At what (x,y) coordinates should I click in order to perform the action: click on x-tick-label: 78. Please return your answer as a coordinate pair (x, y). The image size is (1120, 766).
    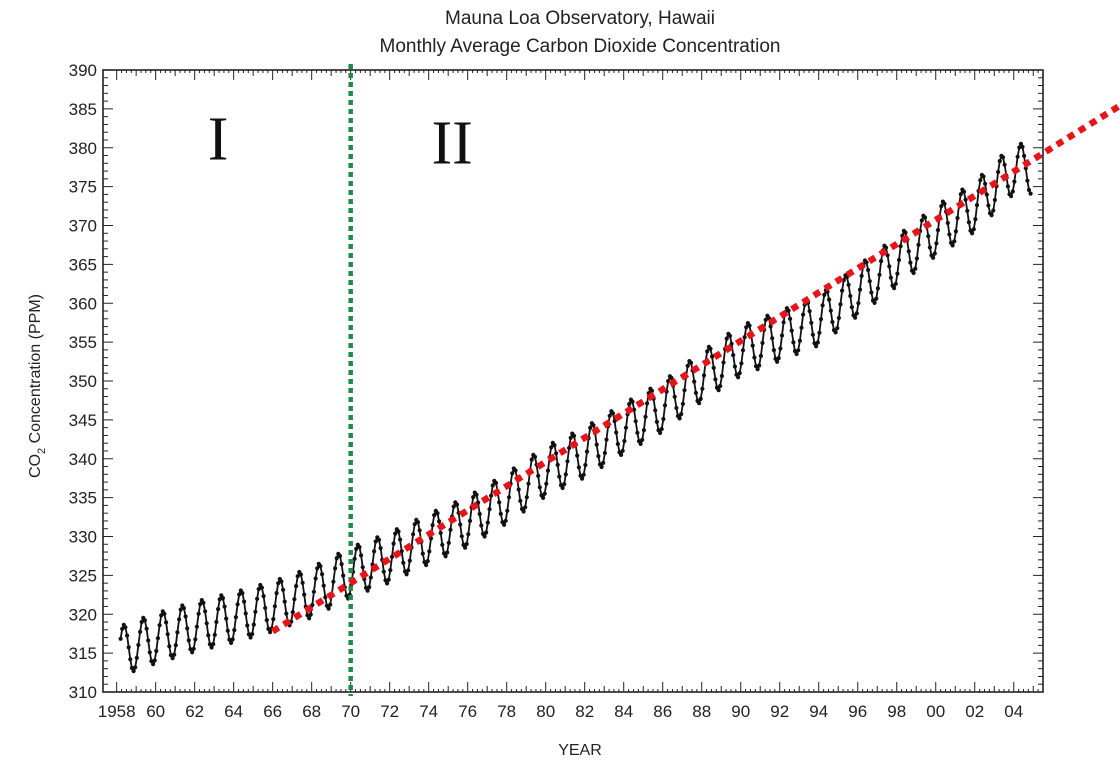
    Looking at the image, I should click on (506, 711).